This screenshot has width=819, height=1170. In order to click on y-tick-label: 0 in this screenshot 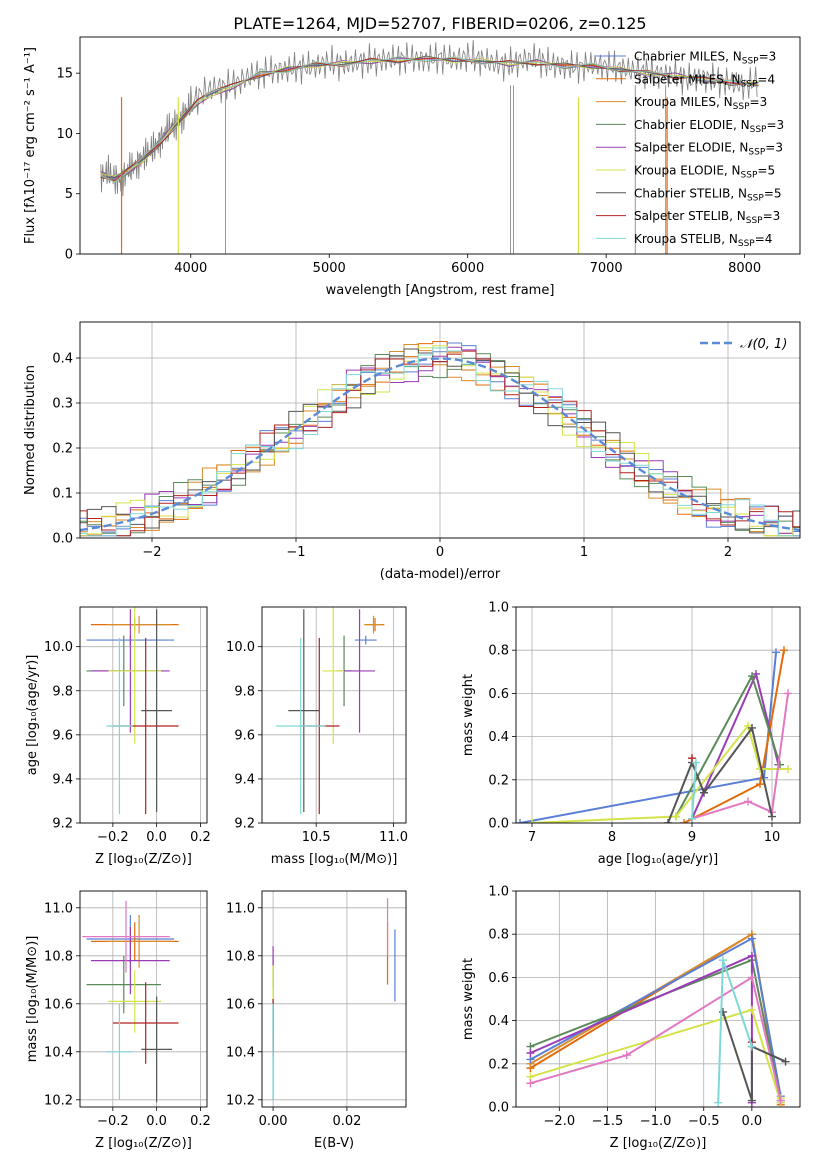, I will do `click(69, 255)`.